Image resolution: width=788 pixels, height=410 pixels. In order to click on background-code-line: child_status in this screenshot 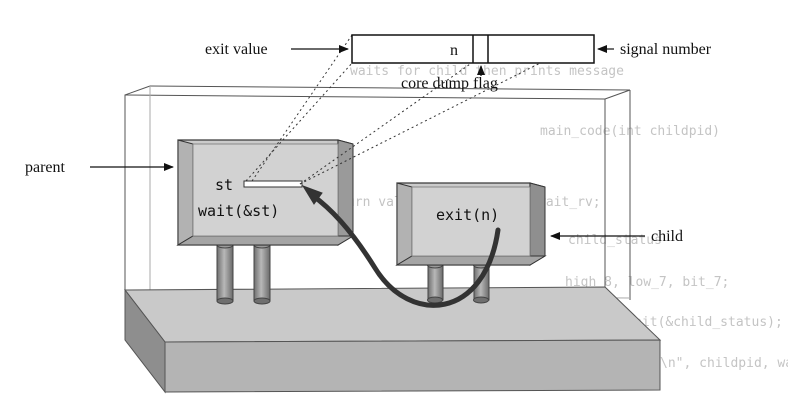, I will do `click(615, 240)`.